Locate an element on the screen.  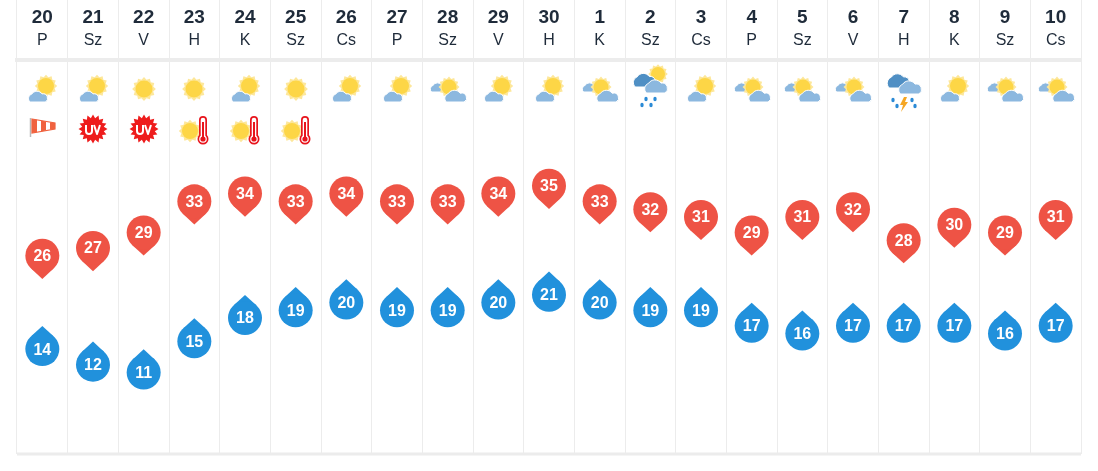
x-tick-label: 26 Cs is located at coordinates (346, 27).